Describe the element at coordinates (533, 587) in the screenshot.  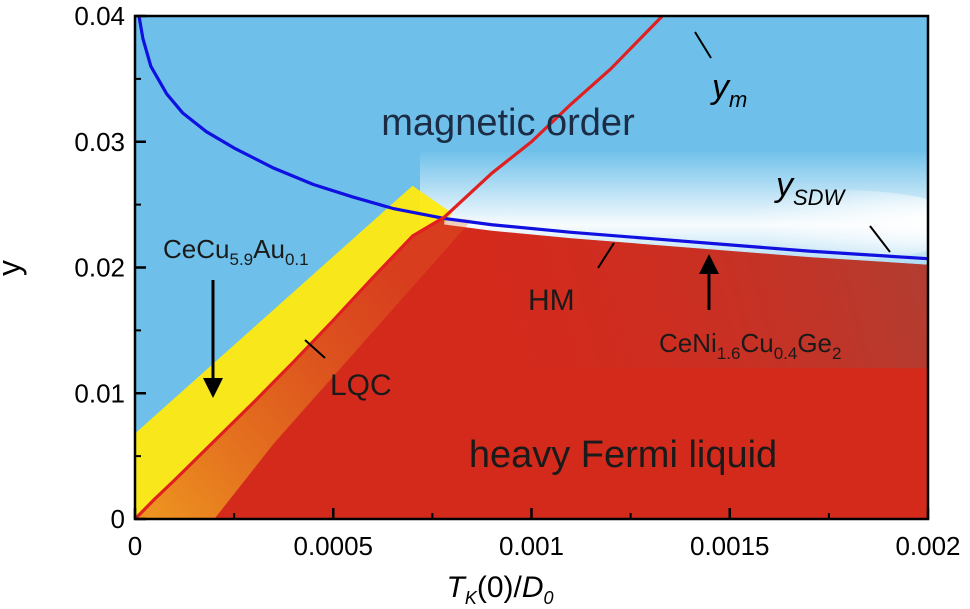
I see `x-label-d: D` at that location.